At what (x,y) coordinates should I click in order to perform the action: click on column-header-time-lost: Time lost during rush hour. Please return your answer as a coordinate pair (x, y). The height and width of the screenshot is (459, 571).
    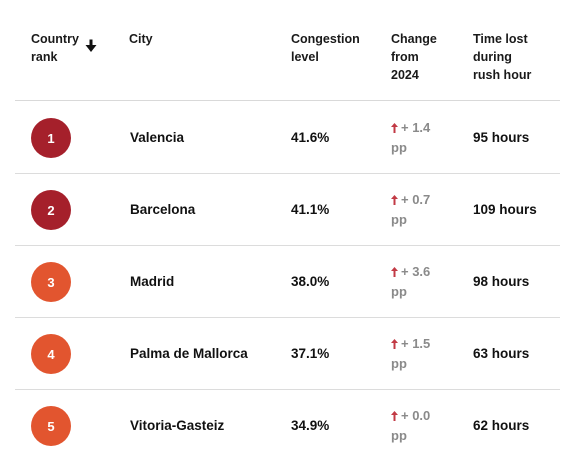
    Looking at the image, I should click on (513, 57).